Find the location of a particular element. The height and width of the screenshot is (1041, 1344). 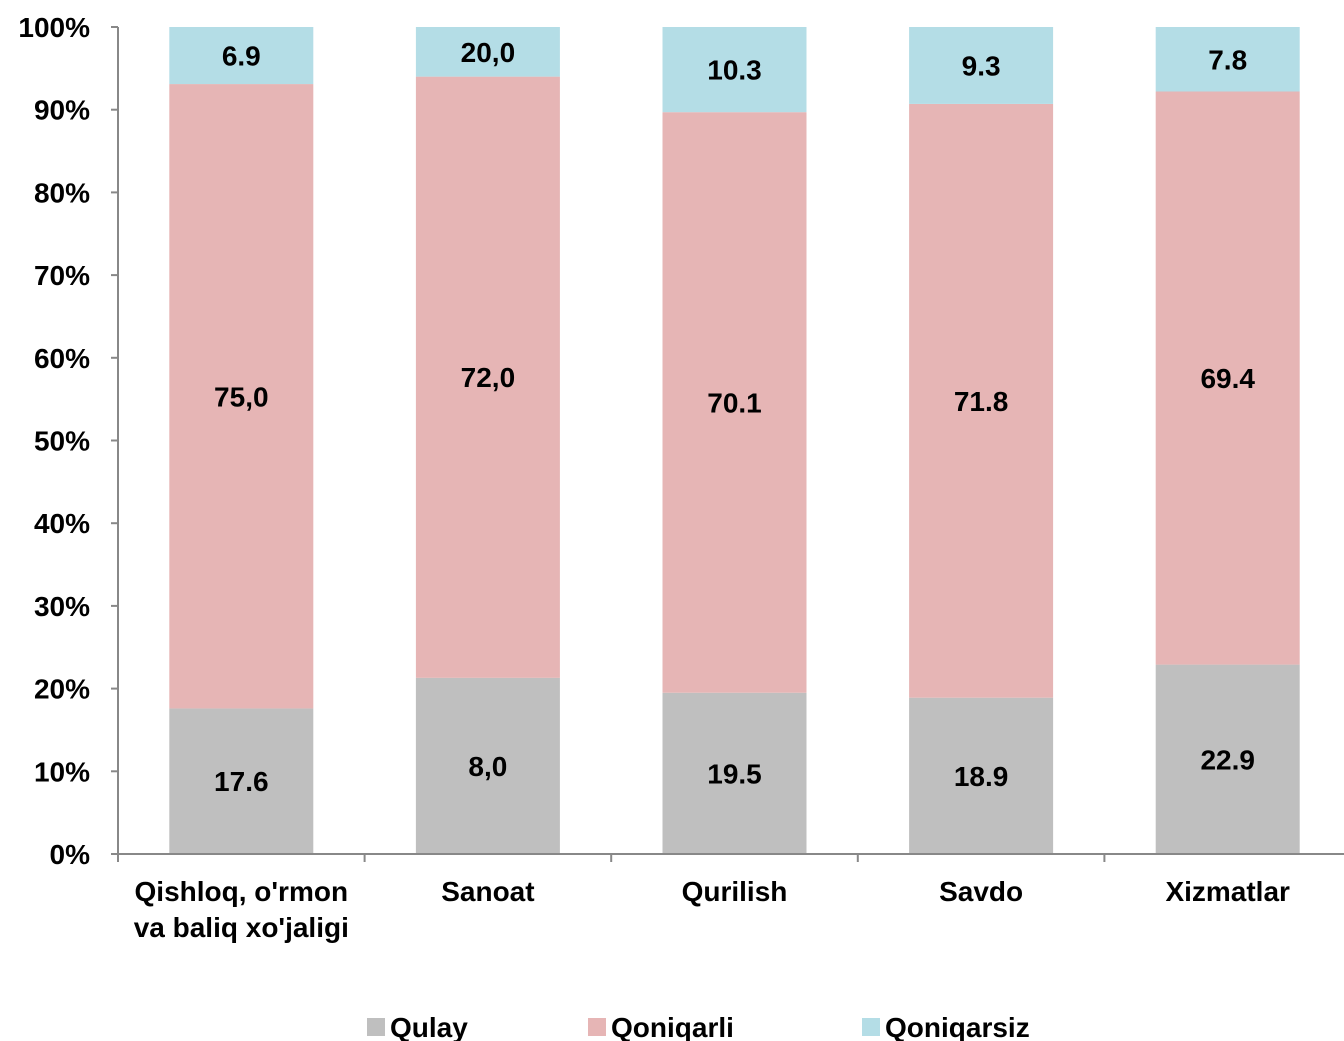

y-tick-label: 50% is located at coordinates (62, 441).